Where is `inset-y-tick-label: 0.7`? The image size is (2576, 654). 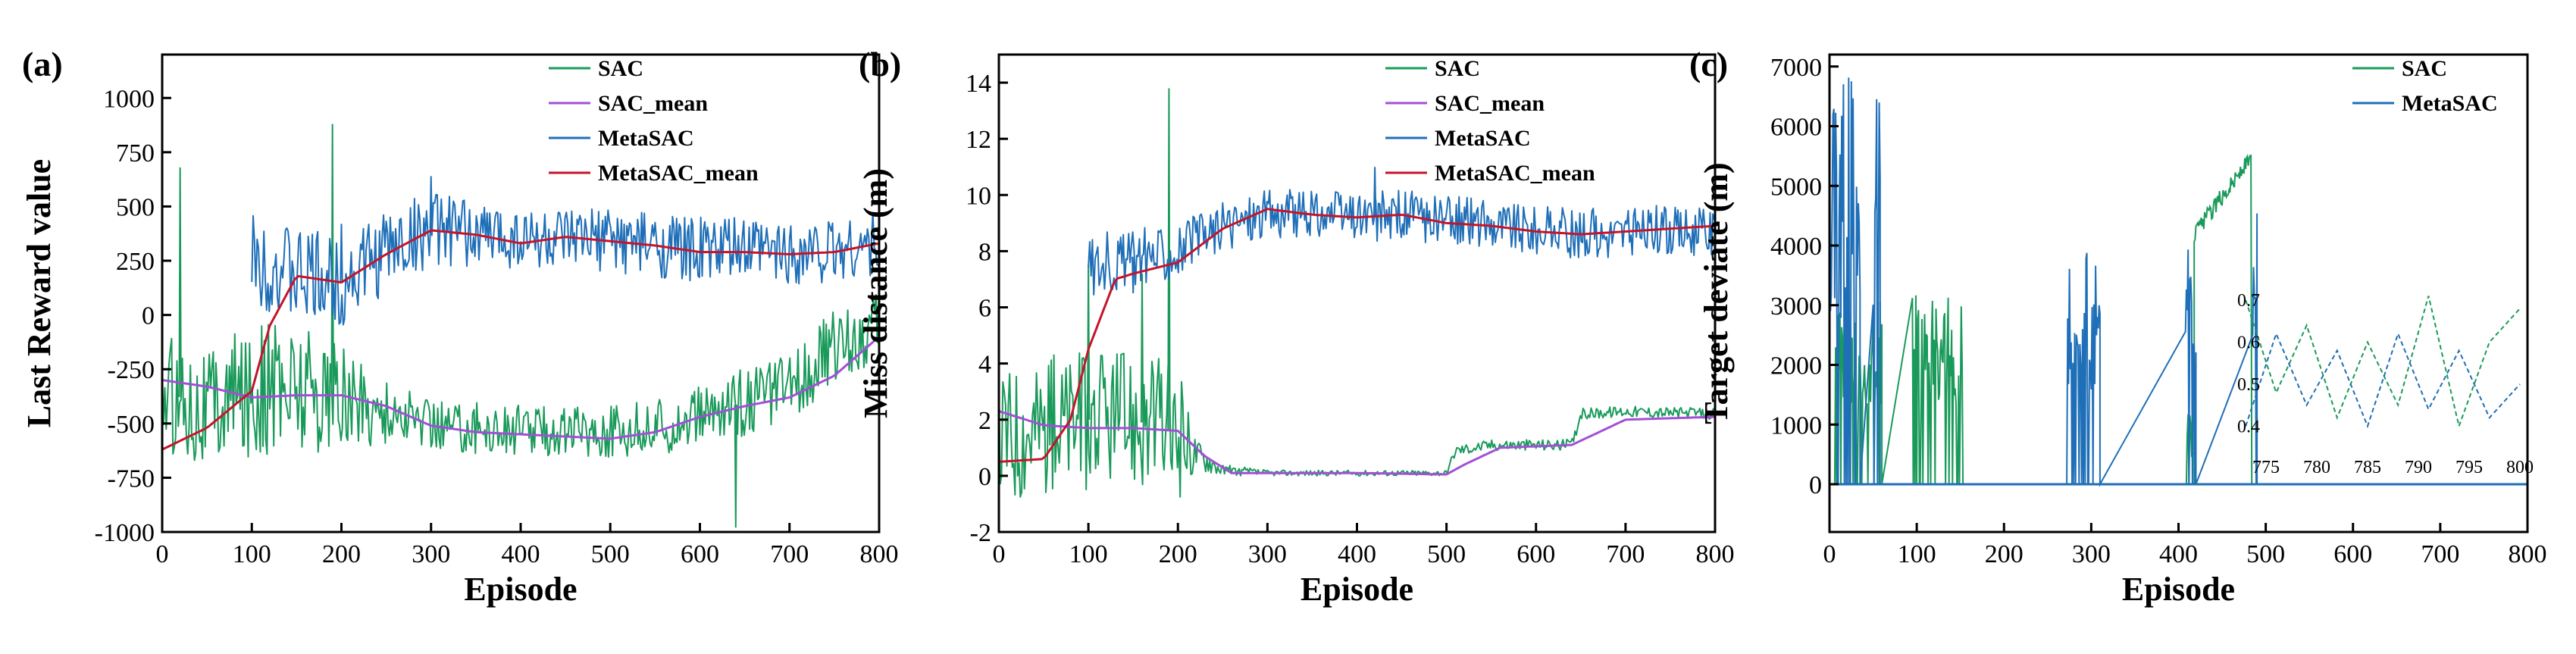
inset-y-tick-label: 0.7 is located at coordinates (2249, 301).